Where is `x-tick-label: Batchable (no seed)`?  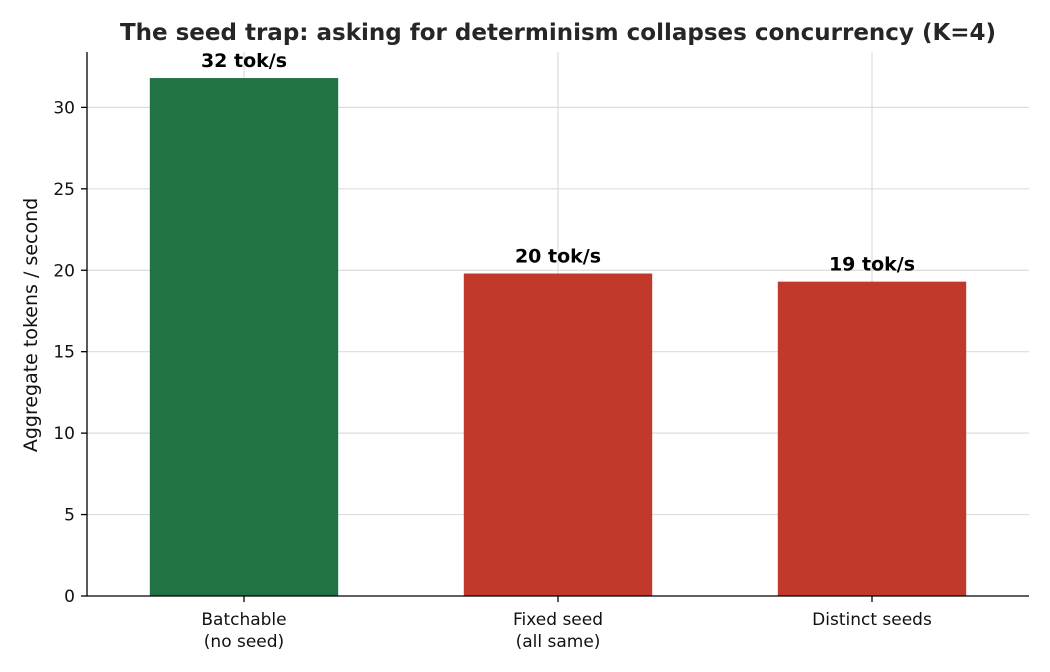 x-tick-label: Batchable (no seed) is located at coordinates (243, 631).